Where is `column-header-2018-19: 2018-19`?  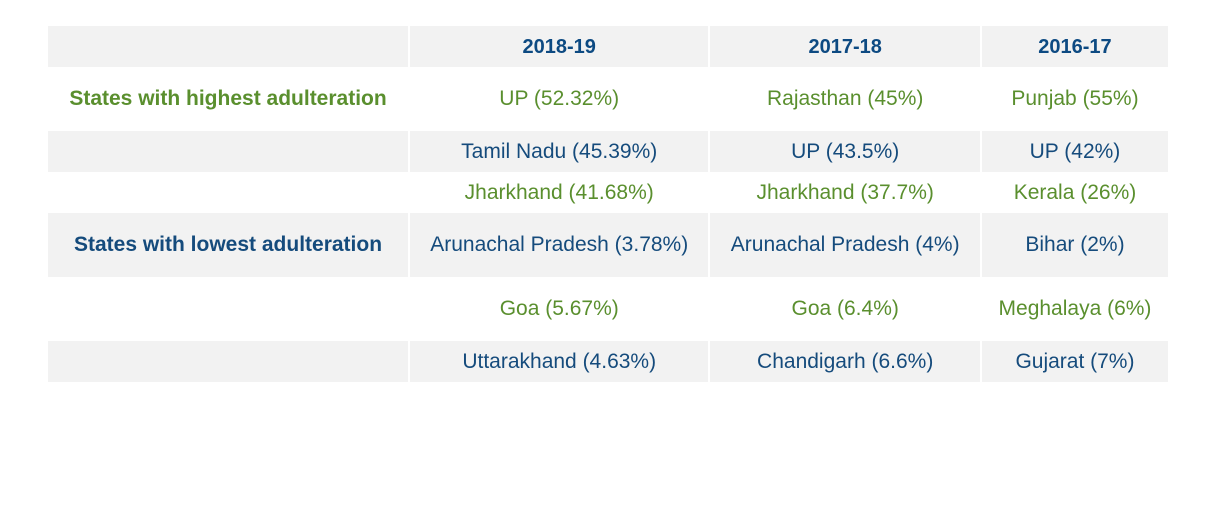
column-header-2018-19: 2018-19 is located at coordinates (559, 46).